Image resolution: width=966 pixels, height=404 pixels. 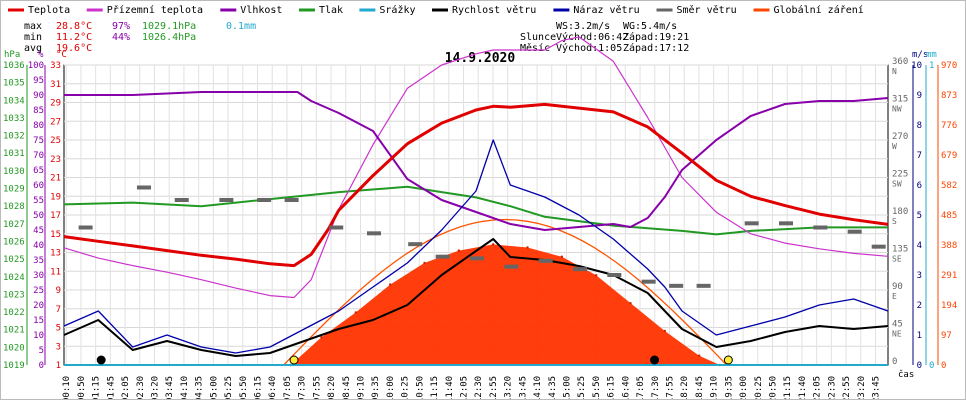 I want to click on axis-rad-tick: 388, so click(x=949, y=246).